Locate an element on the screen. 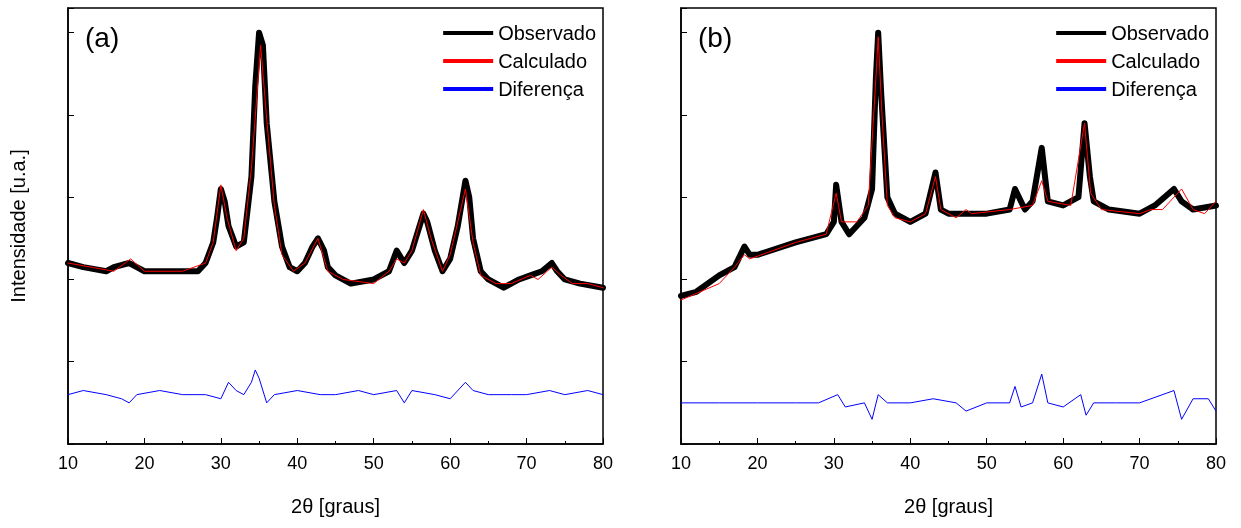 Image resolution: width=1241 pixels, height=528 pixels. y-axis-title: Intensidade [u.a.] is located at coordinates (18, 226).